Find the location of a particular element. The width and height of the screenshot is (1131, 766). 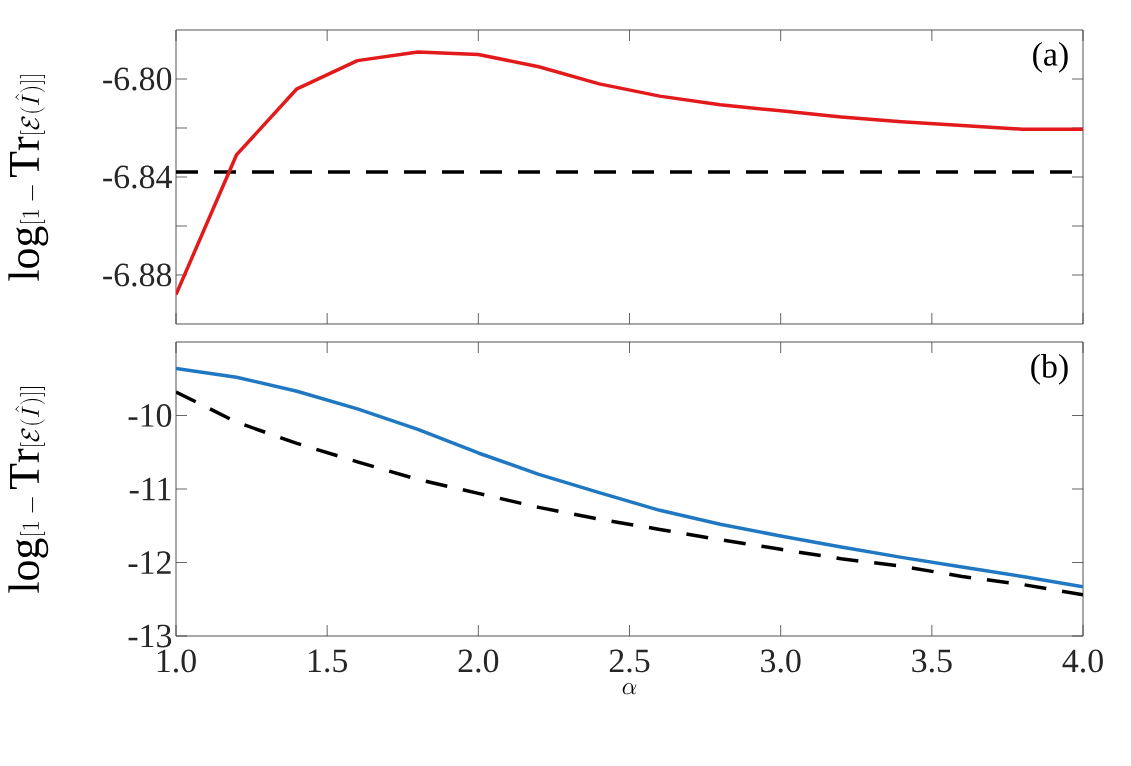

y-tick-label: -6.84 is located at coordinates (137, 177).